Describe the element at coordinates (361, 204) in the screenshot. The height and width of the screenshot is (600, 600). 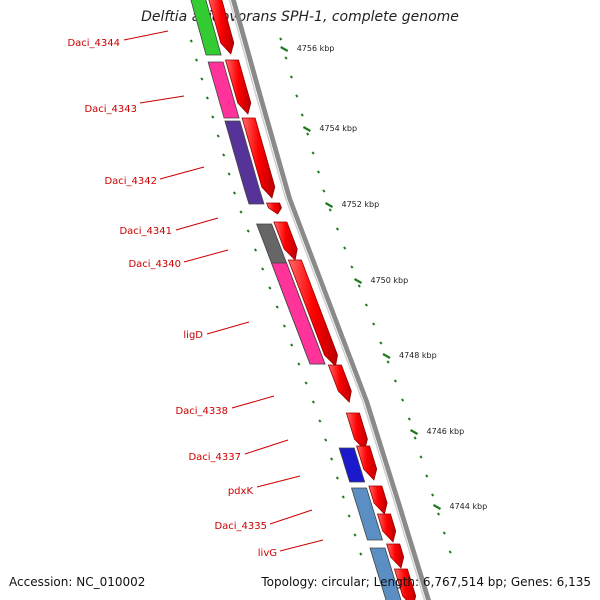
I see `scale-tick-label: 4752 kbp` at that location.